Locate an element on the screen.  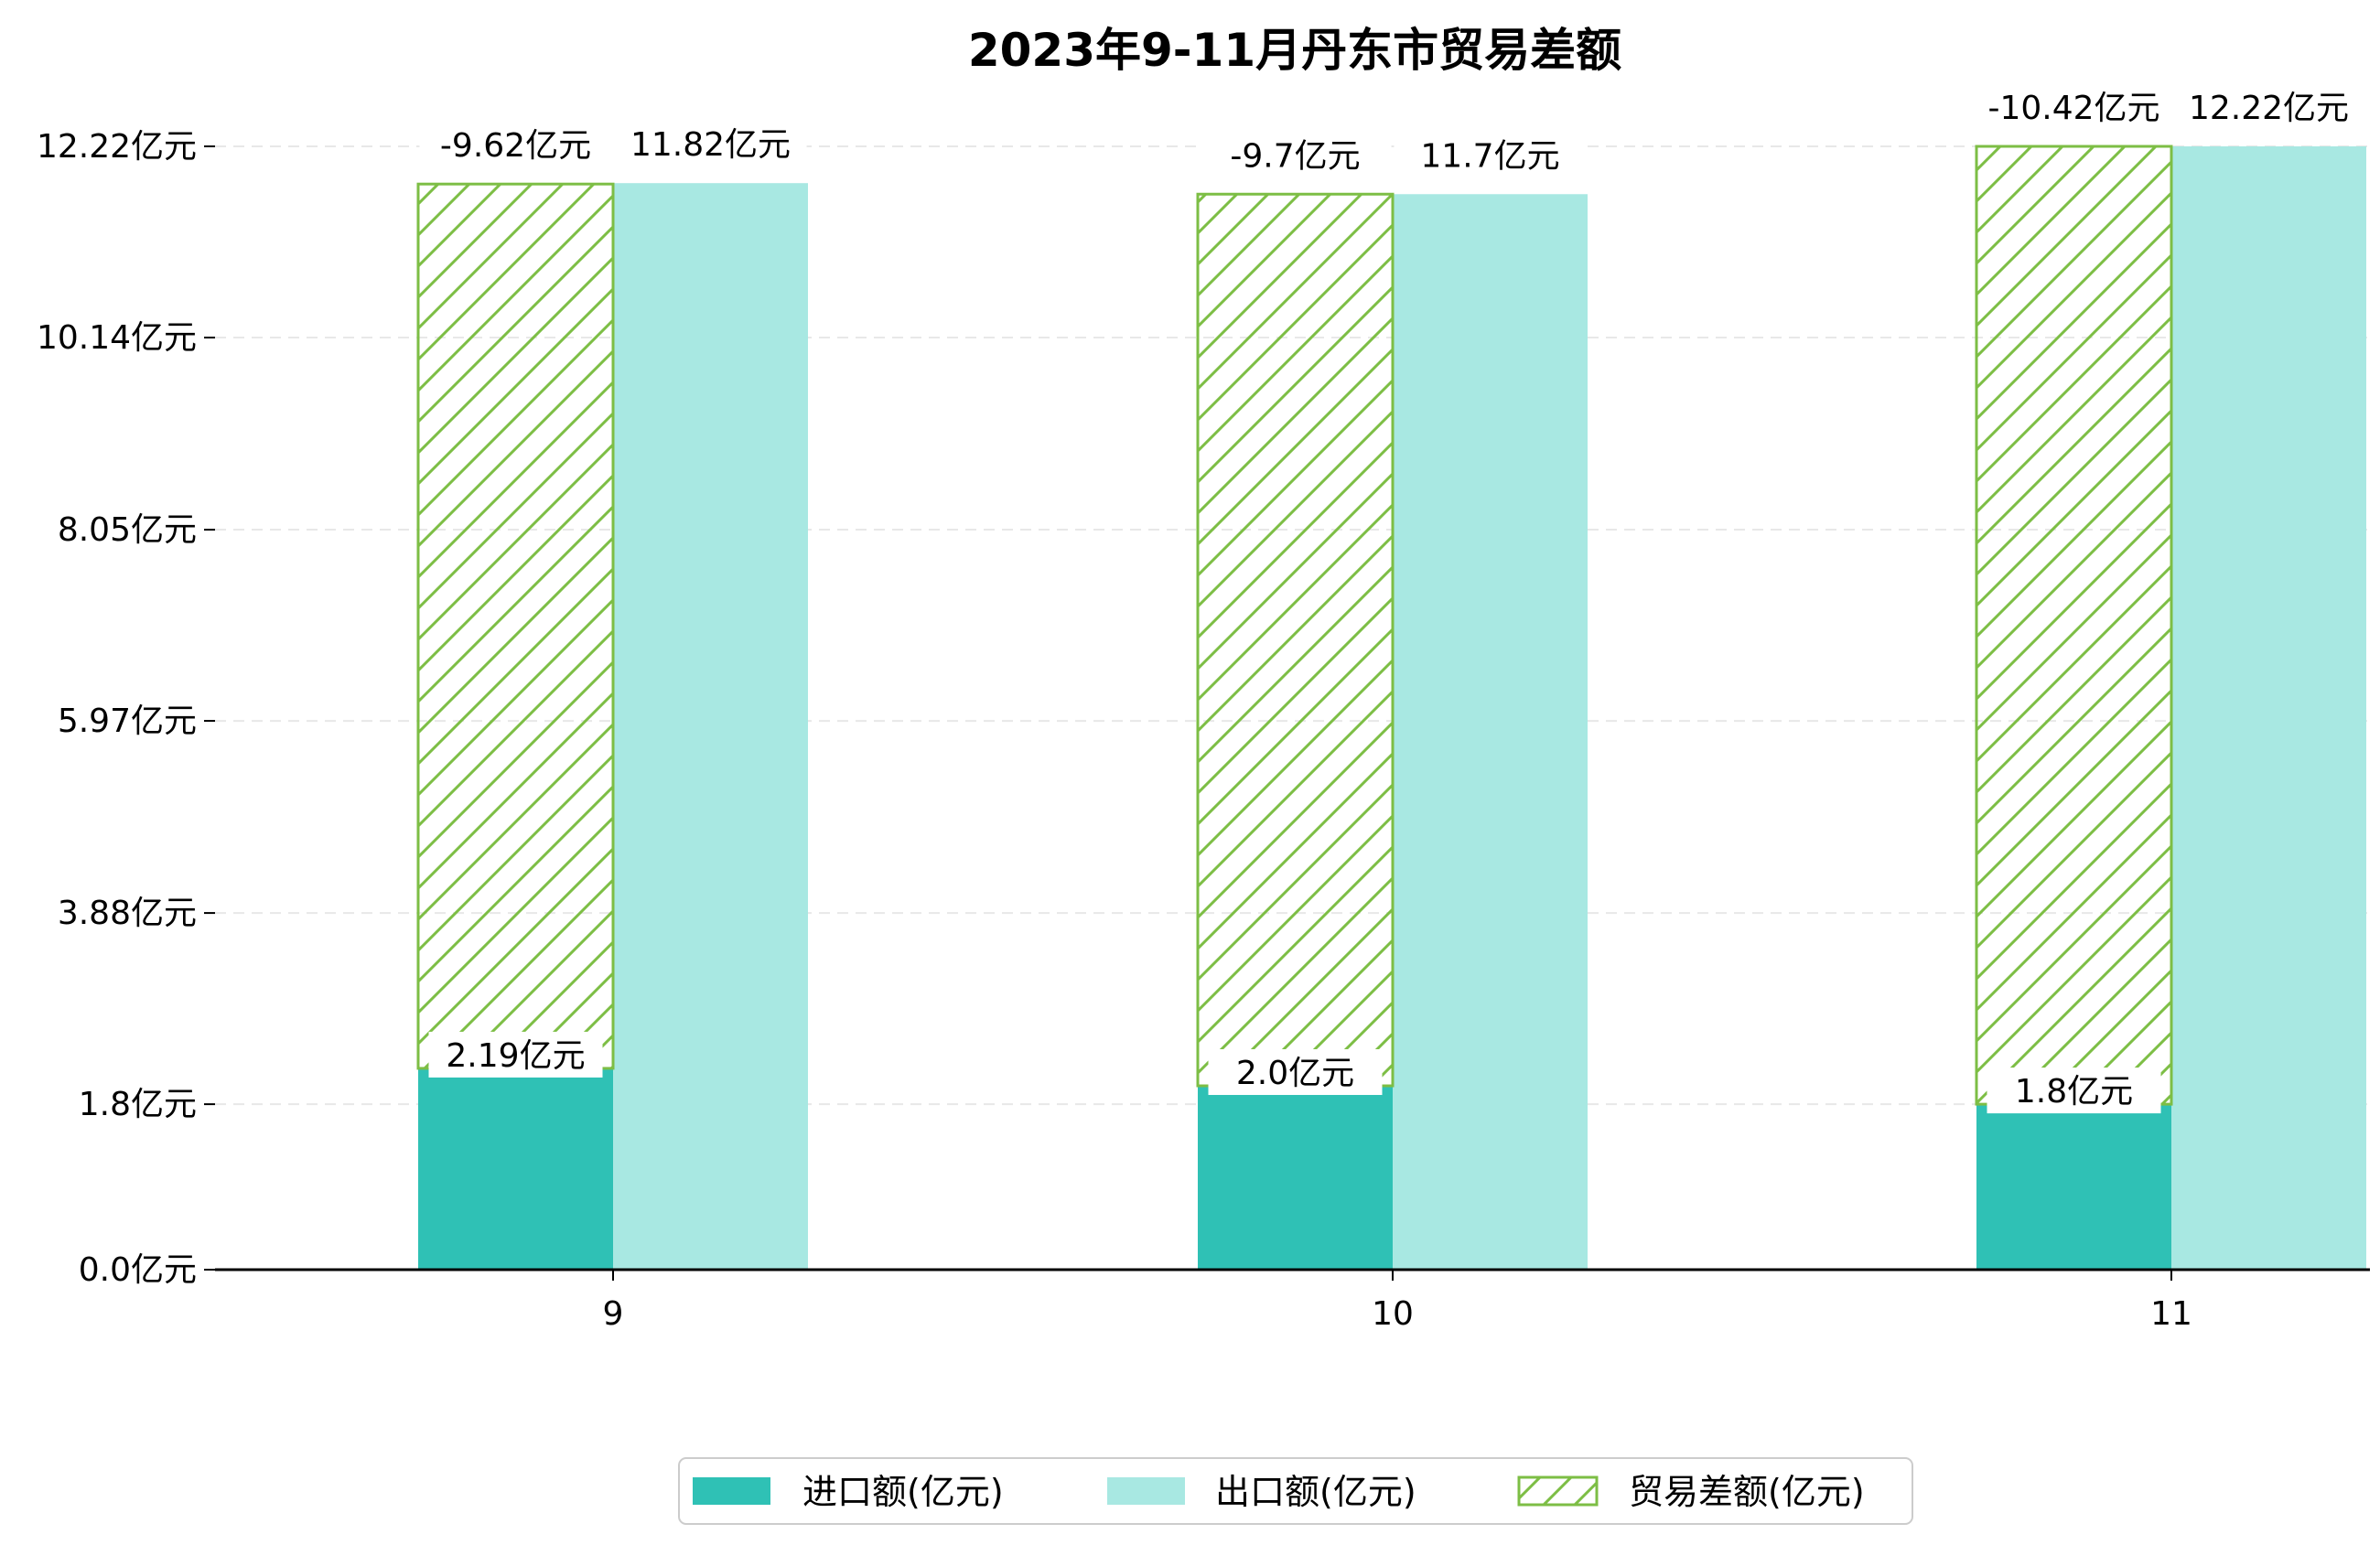
legend-box is located at coordinates (1295, 1491).